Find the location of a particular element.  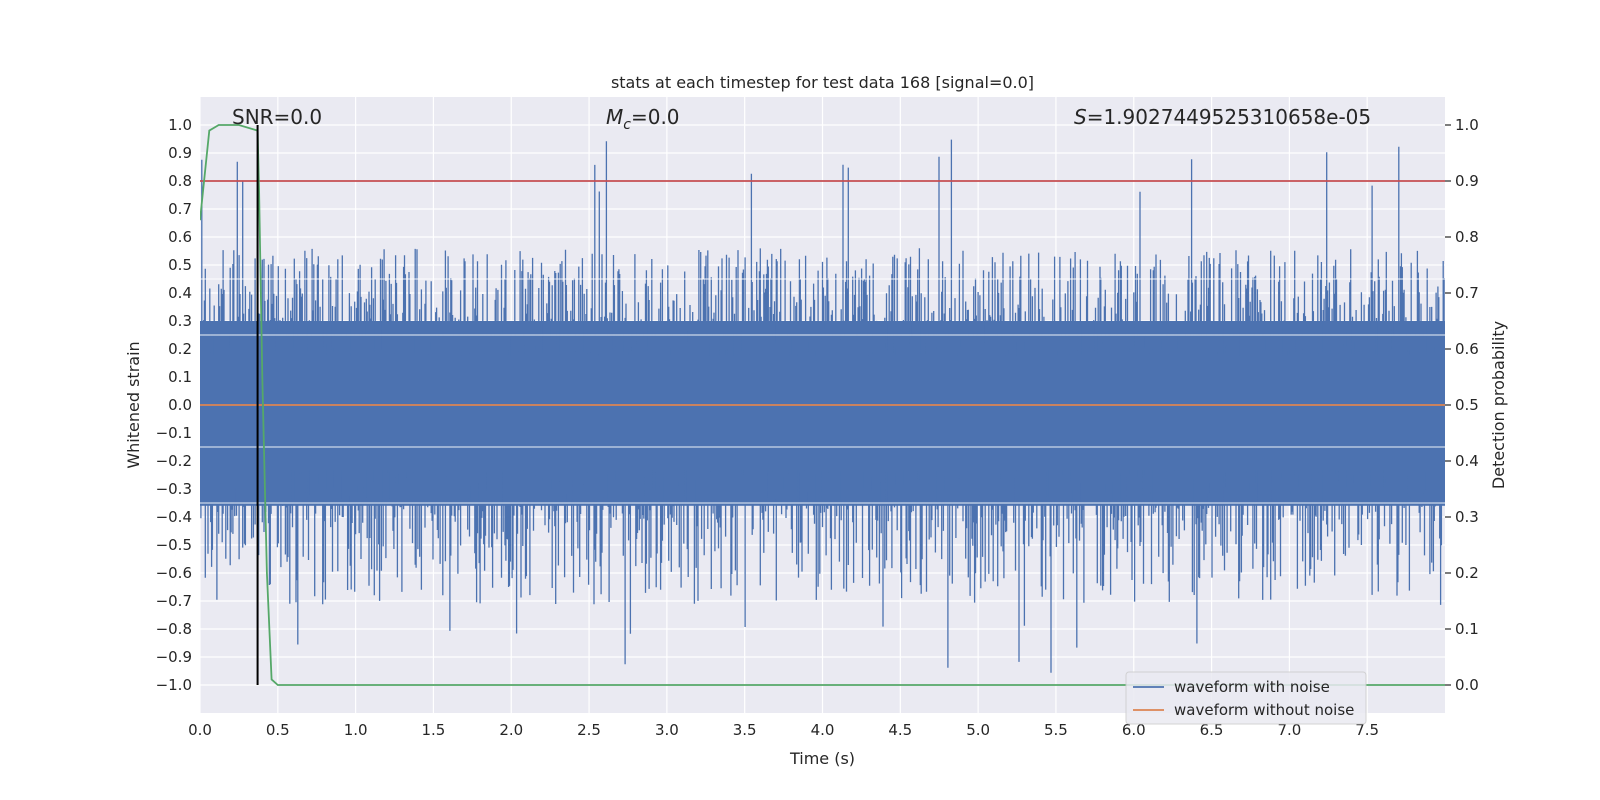

x-tick-label: 3.0 is located at coordinates (667, 730).